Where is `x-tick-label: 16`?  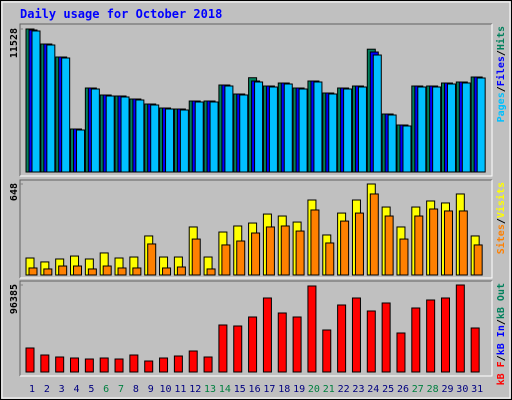 x-tick-label: 16 is located at coordinates (255, 389).